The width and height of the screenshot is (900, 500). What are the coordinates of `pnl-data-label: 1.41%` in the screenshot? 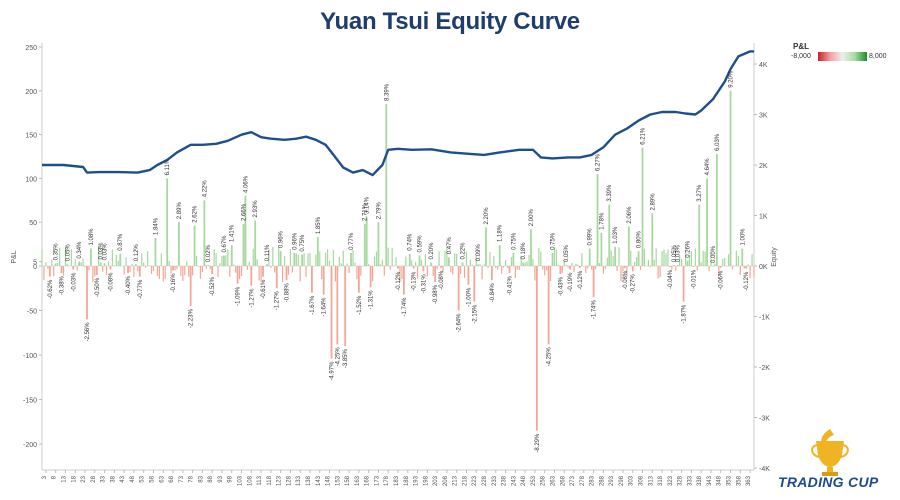 It's located at (233, 233).